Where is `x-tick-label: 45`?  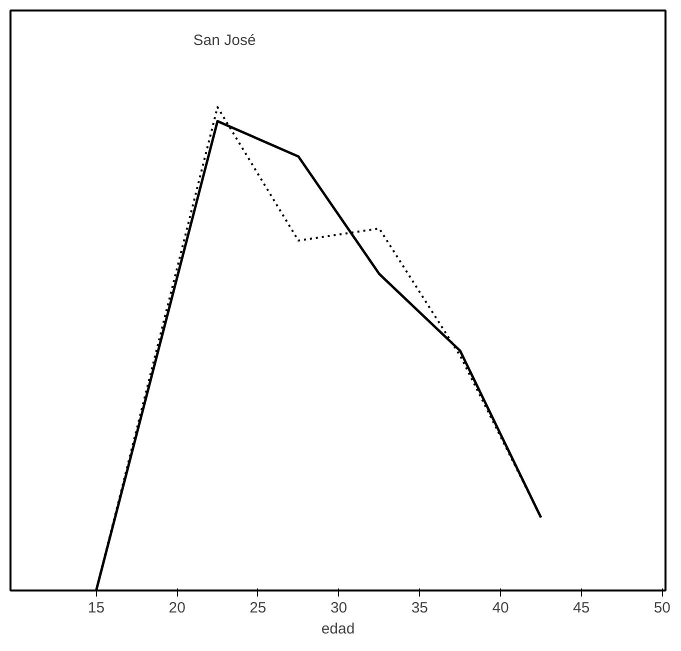 x-tick-label: 45 is located at coordinates (581, 608).